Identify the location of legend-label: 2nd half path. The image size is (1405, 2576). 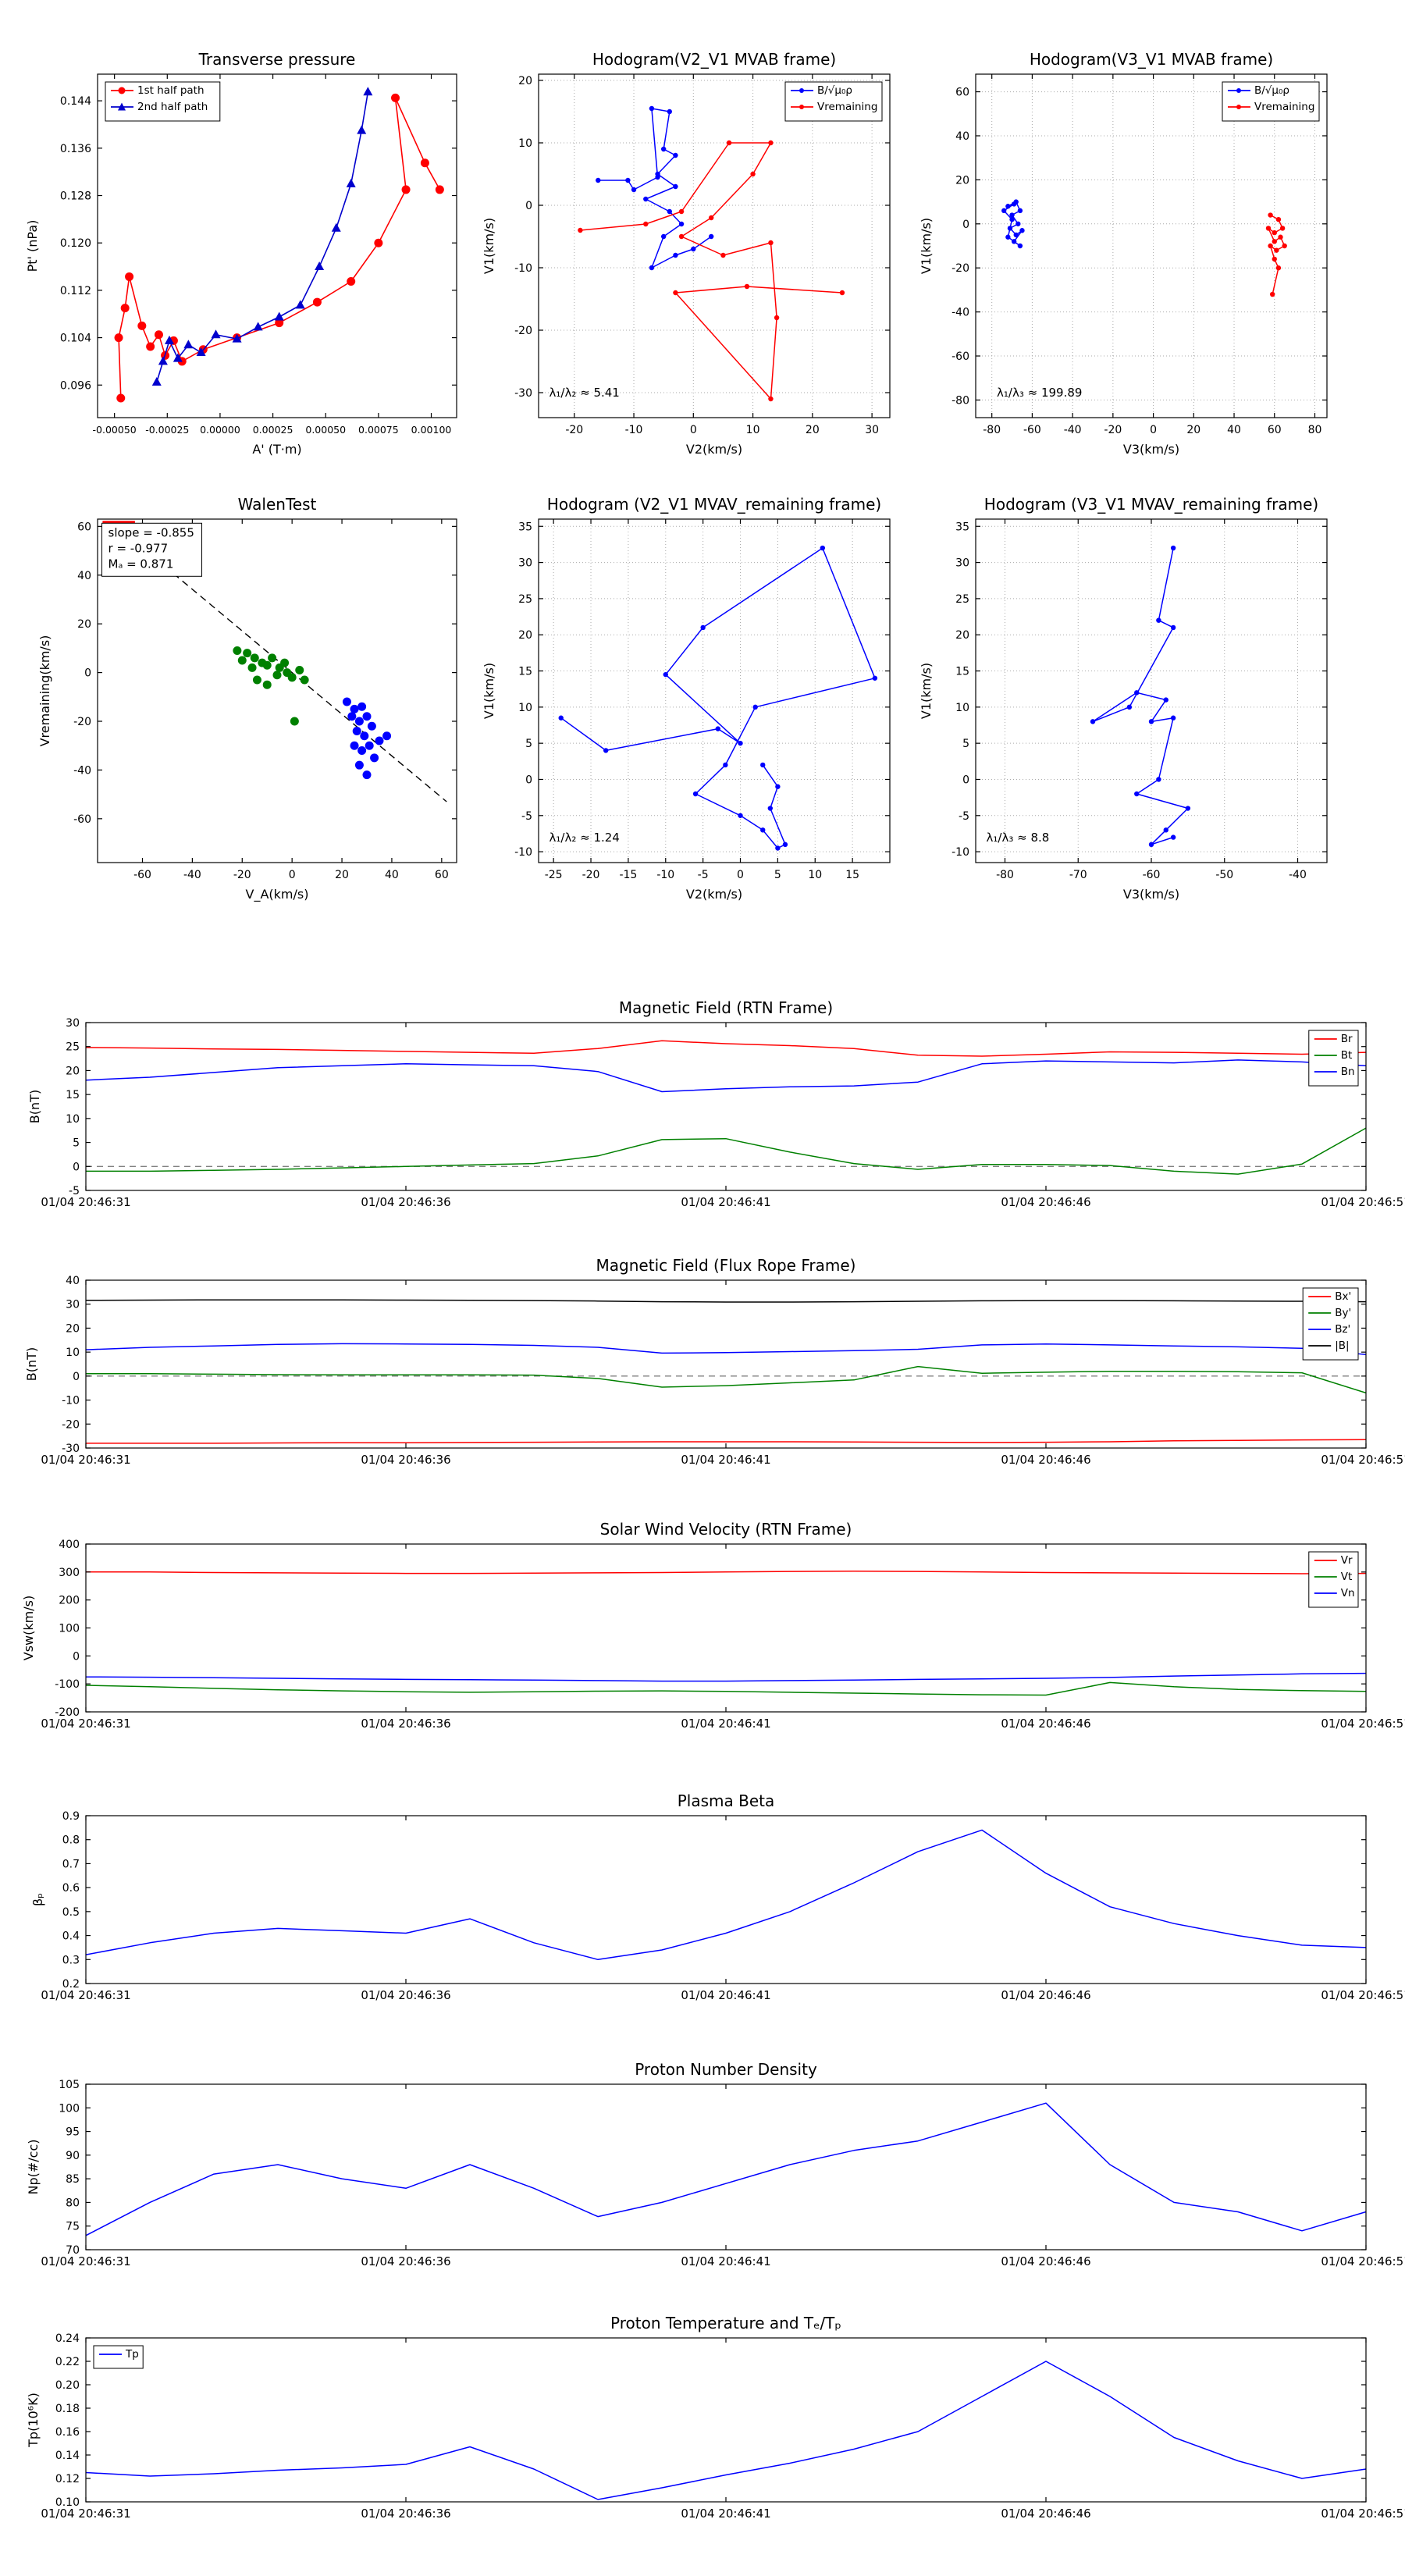
(172, 107).